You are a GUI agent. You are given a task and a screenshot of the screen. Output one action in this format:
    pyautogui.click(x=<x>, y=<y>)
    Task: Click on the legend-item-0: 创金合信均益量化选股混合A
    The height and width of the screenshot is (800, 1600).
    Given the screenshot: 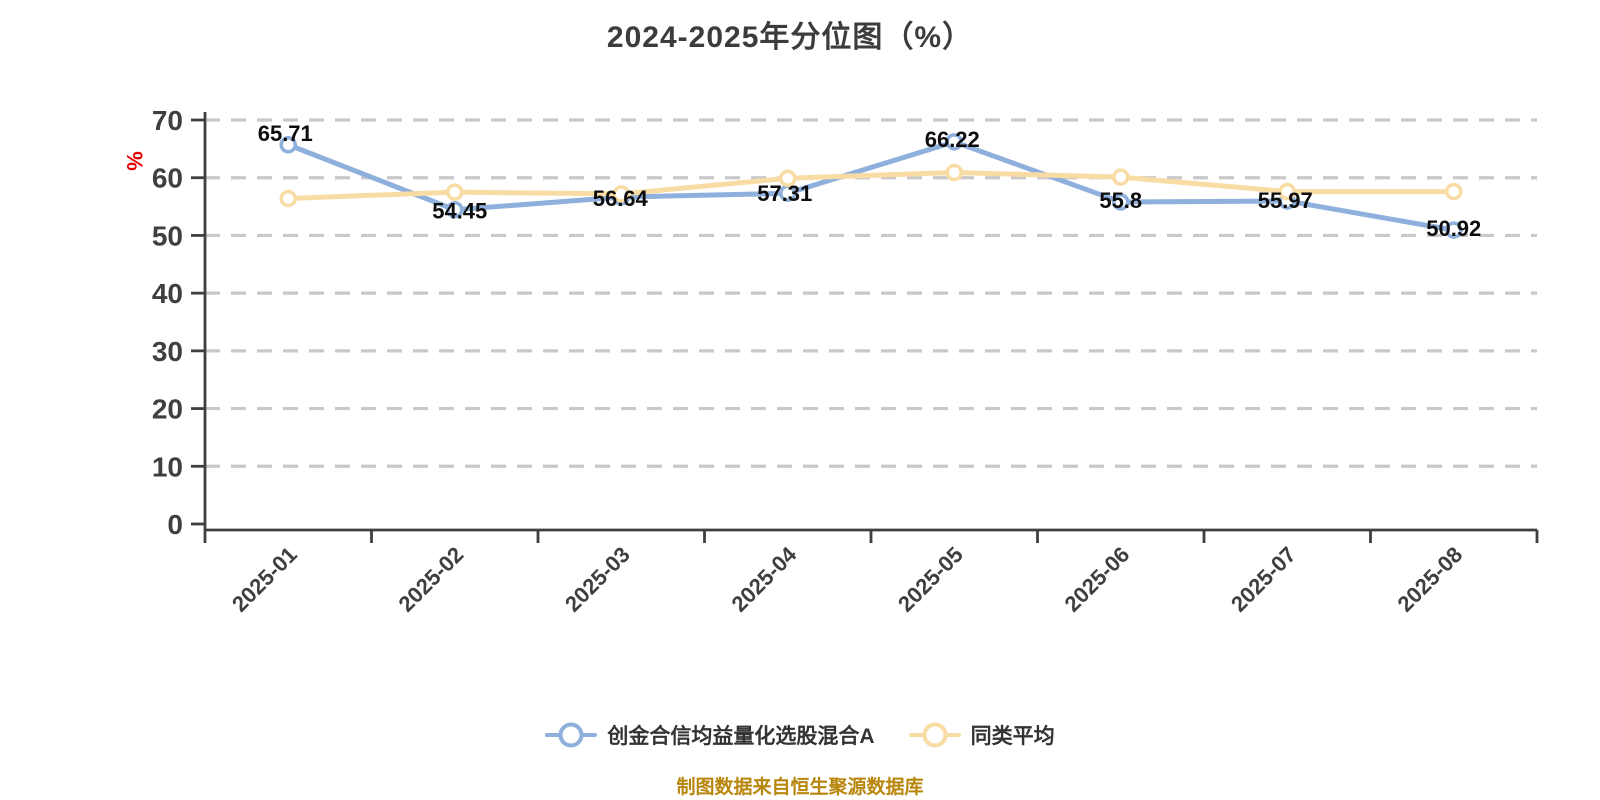 What is the action you would take?
    pyautogui.click(x=710, y=735)
    